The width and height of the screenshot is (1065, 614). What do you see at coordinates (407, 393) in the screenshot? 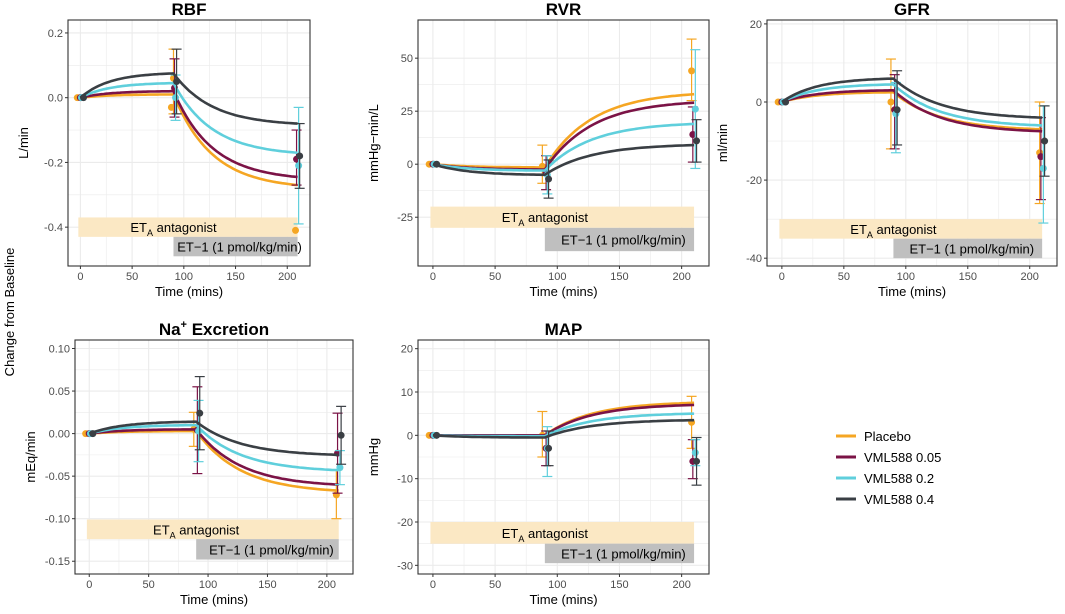
I see `y-tick-label: 10` at bounding box center [407, 393].